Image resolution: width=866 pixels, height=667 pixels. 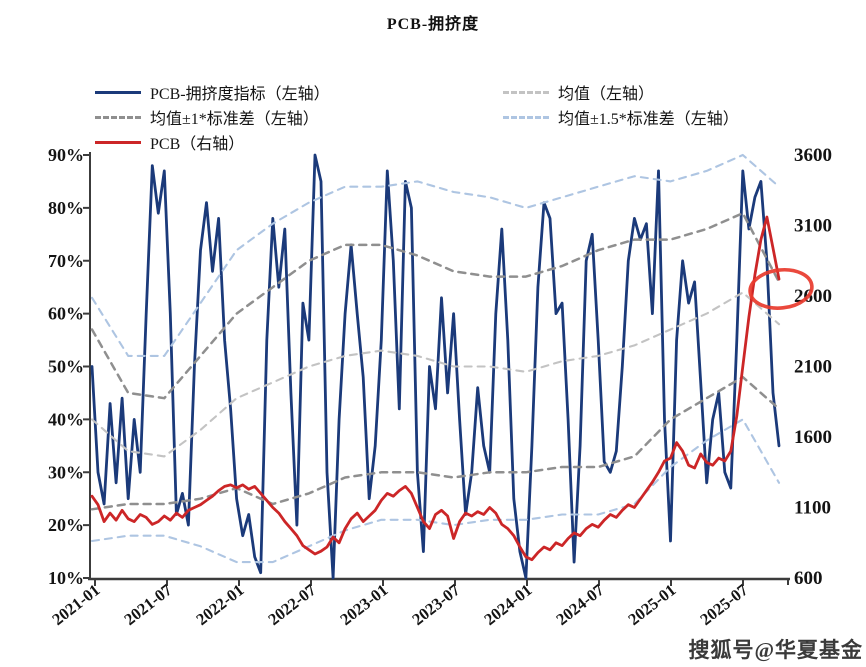 I want to click on svg-text: 2022-01, so click(x=219, y=604).